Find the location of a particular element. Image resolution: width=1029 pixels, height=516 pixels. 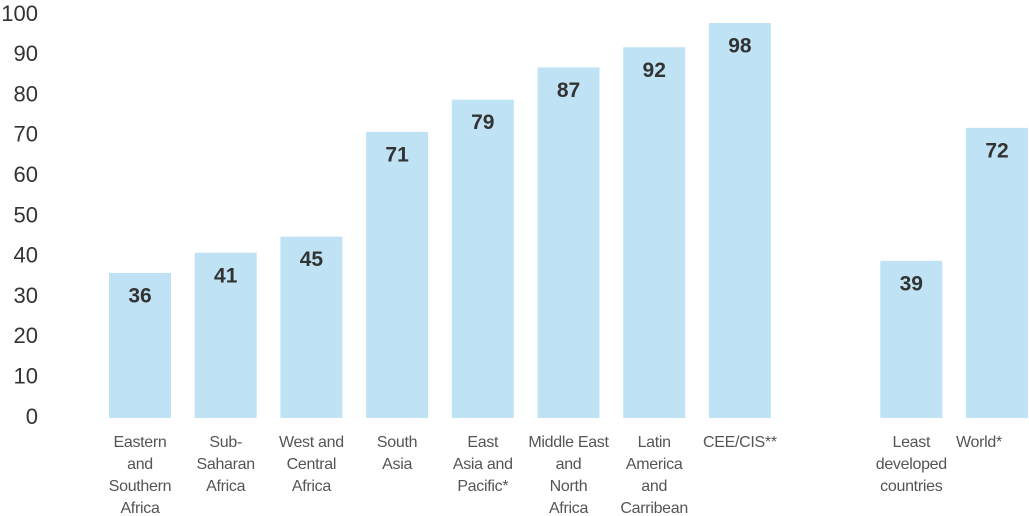

y-tick-label: 100 is located at coordinates (19, 13).